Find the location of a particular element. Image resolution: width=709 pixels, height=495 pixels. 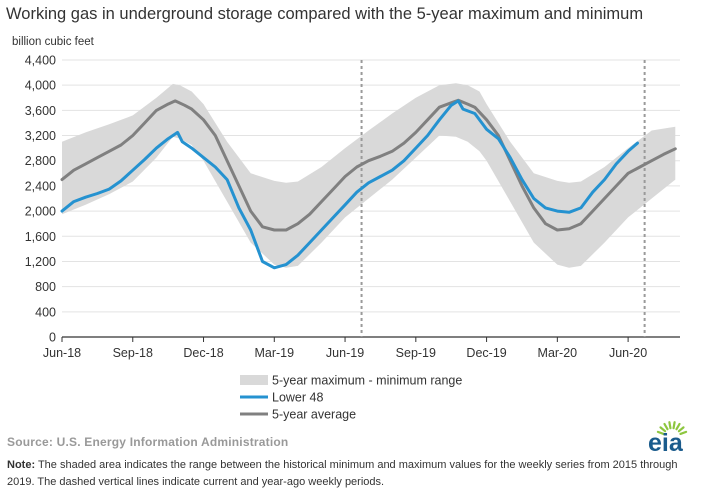

legend-label: 5-year maximum - minimum range is located at coordinates (367, 381).